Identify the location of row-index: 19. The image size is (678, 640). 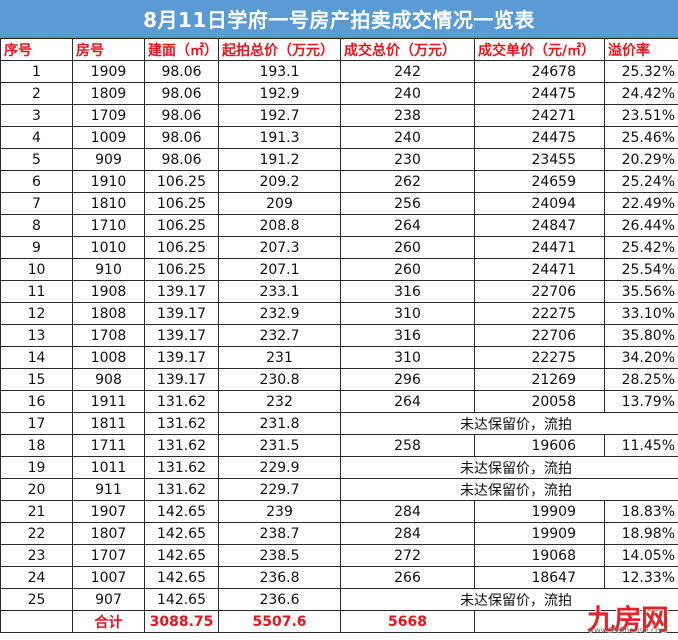
(36, 467).